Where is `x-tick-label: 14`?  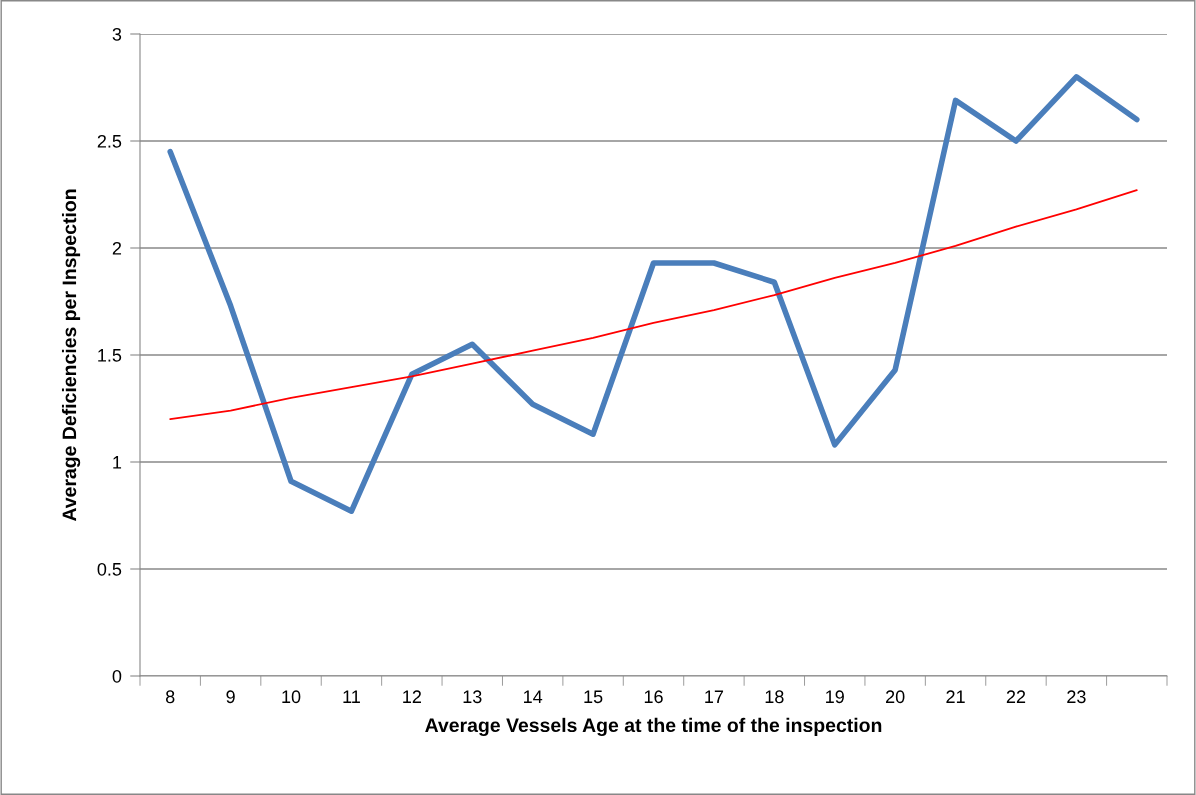 x-tick-label: 14 is located at coordinates (533, 696).